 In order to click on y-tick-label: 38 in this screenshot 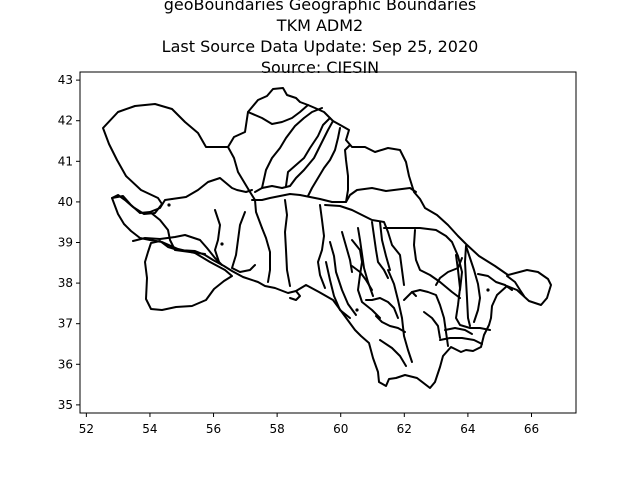, I will do `click(65, 283)`.